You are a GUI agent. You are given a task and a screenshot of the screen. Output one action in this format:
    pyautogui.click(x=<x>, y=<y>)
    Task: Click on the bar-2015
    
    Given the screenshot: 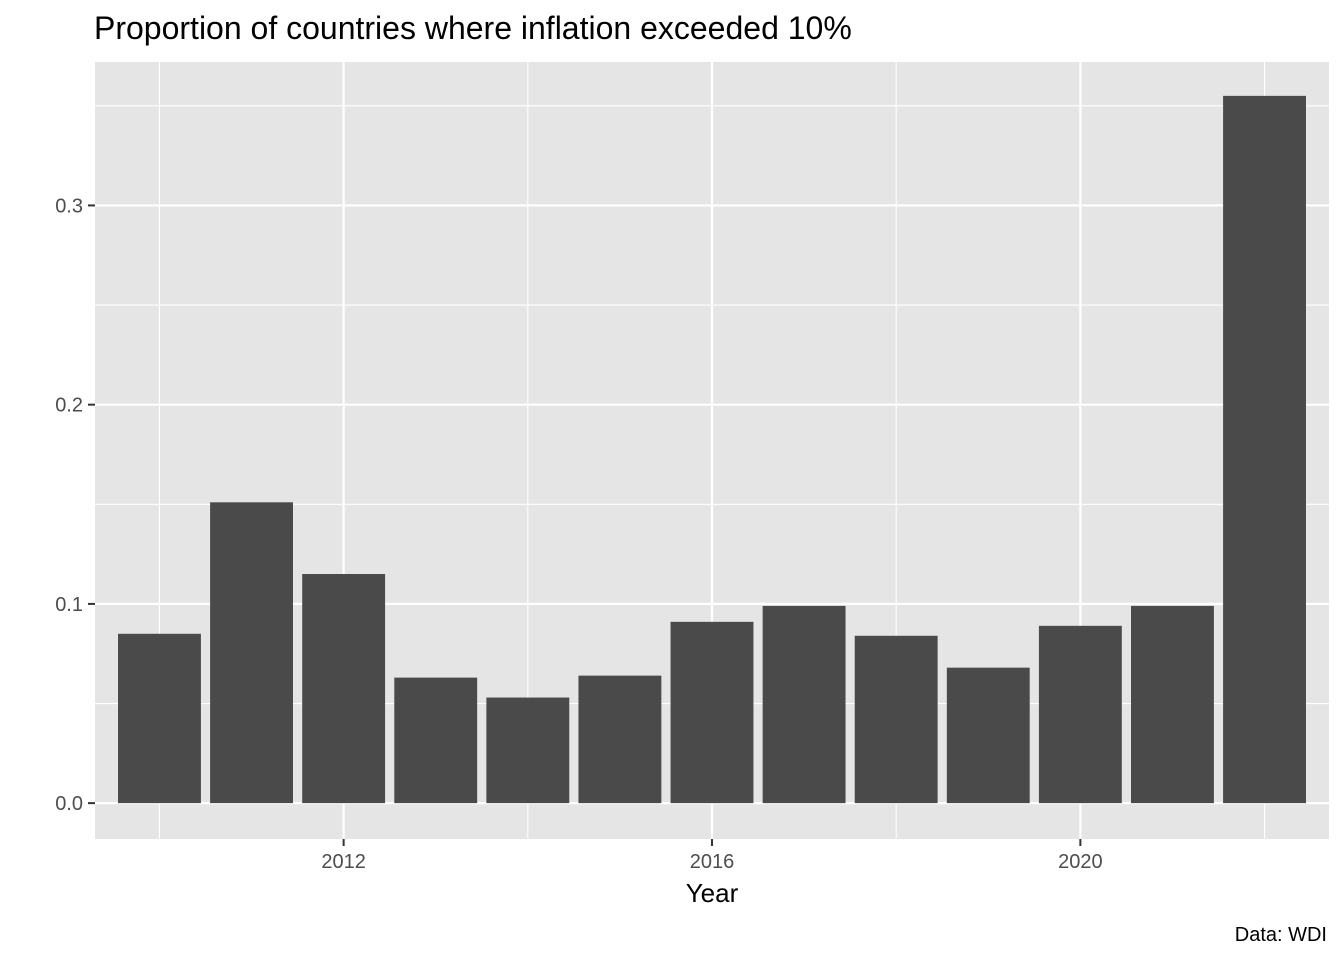 What is the action you would take?
    pyautogui.click(x=620, y=739)
    